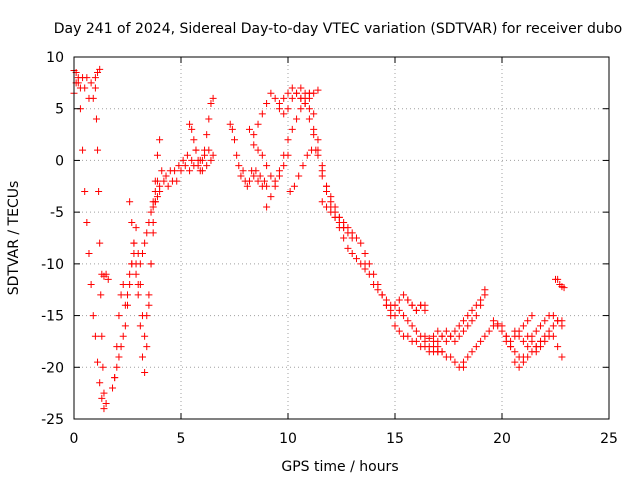 Image resolution: width=640 pixels, height=480 pixels. Describe the element at coordinates (277, 181) in the screenshot. I see `series-Q` at that location.